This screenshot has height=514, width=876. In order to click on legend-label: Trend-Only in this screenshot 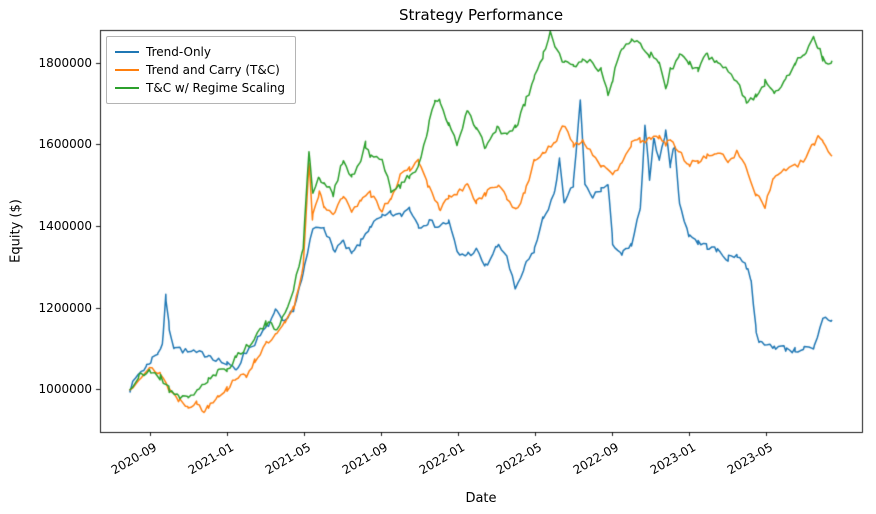, I will do `click(178, 52)`.